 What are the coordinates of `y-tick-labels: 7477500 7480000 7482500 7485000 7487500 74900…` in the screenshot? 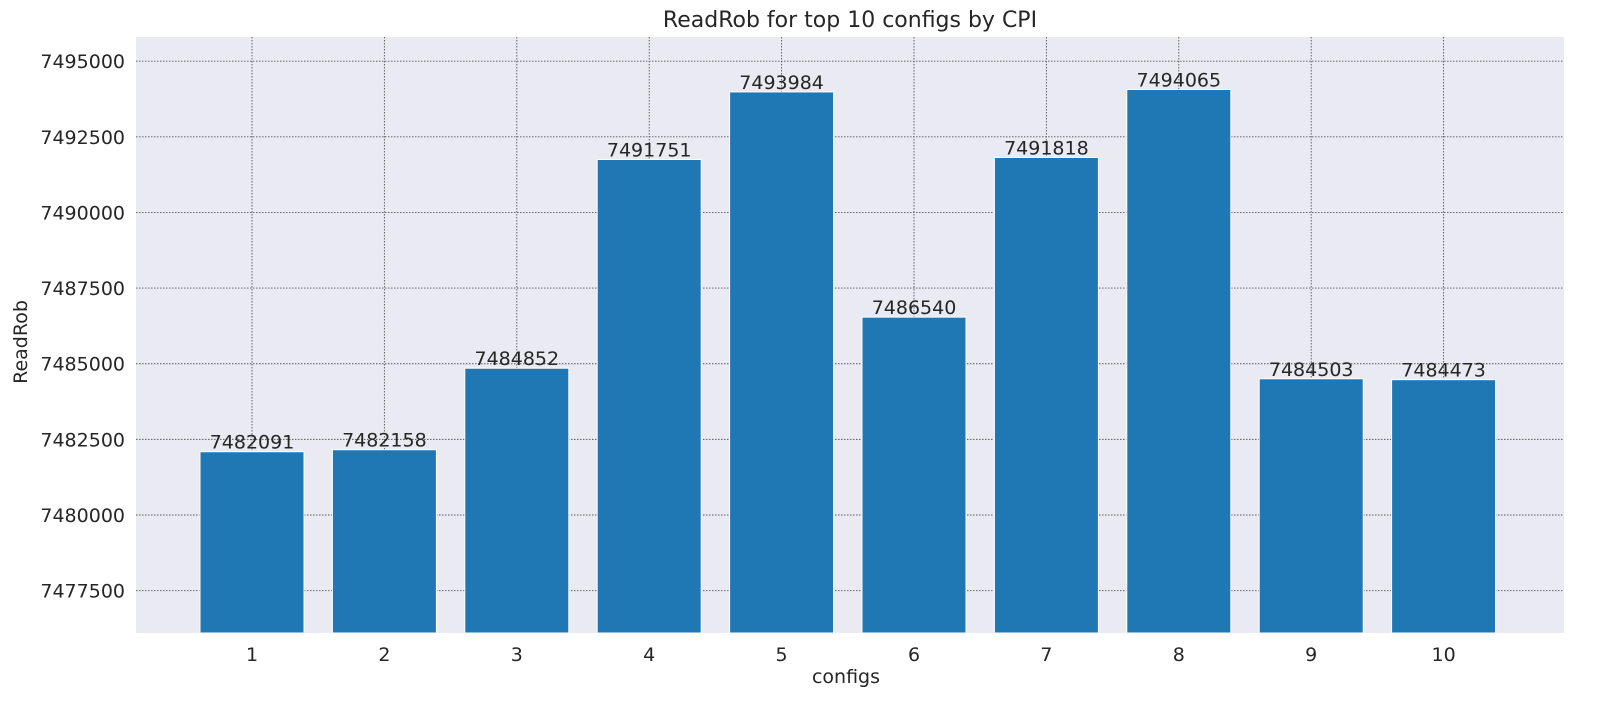 It's located at (82, 326).